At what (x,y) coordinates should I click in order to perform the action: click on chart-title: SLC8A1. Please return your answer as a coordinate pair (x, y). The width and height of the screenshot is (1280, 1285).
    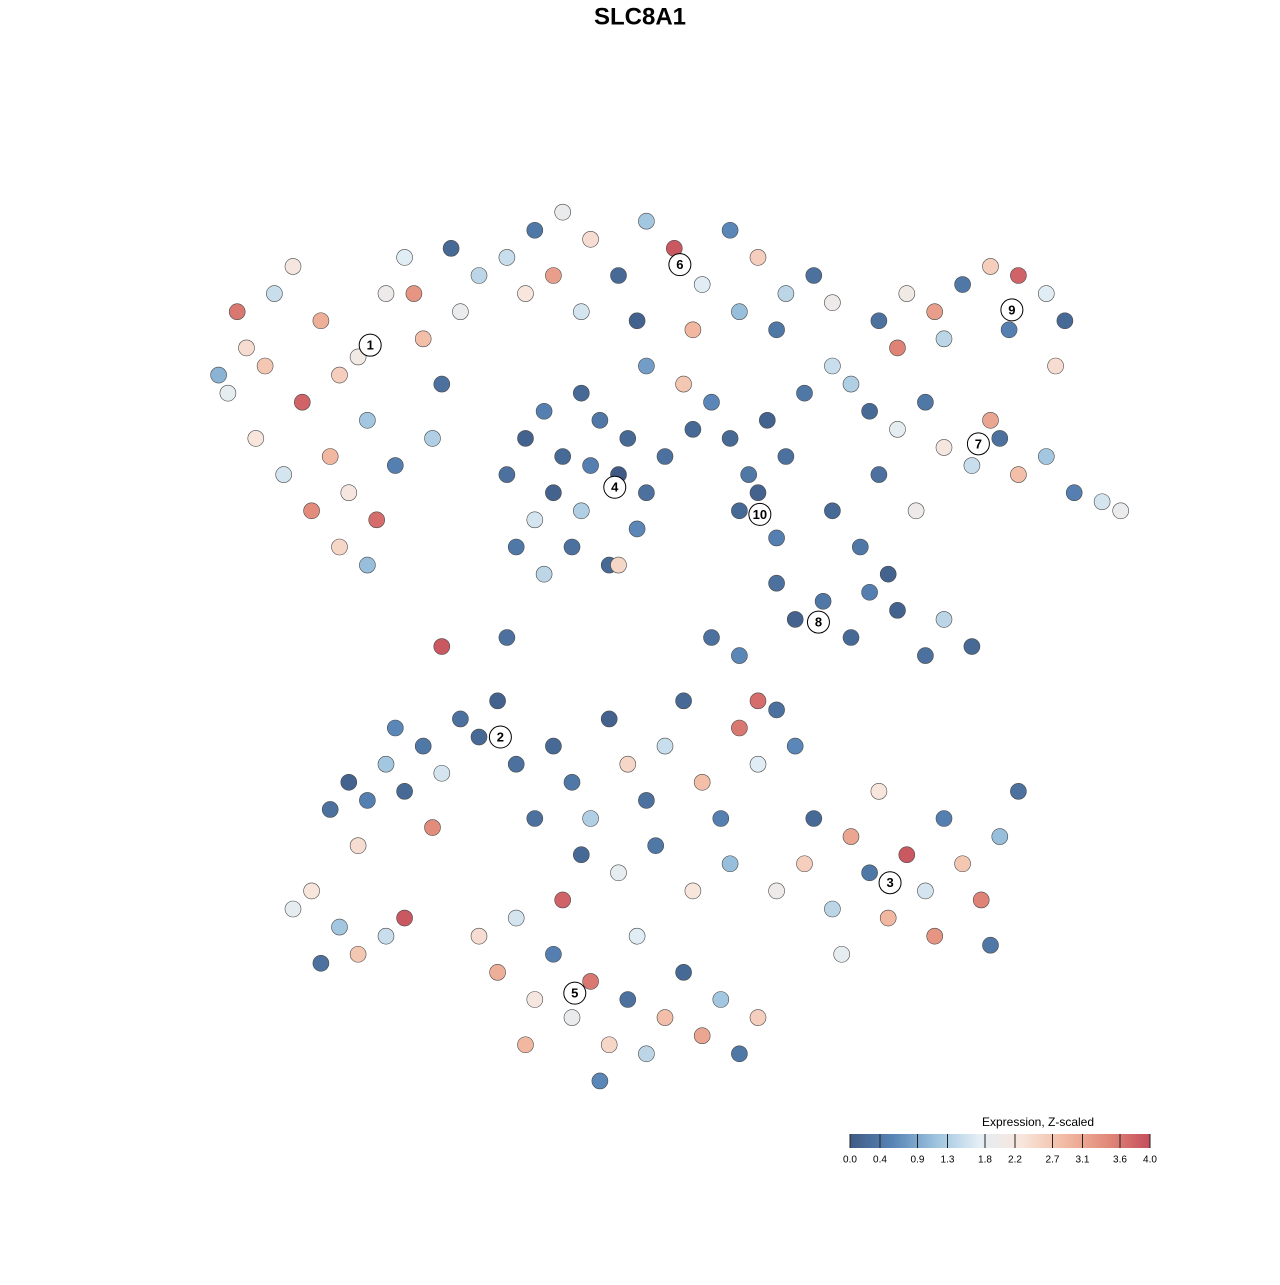
    Looking at the image, I should click on (640, 16).